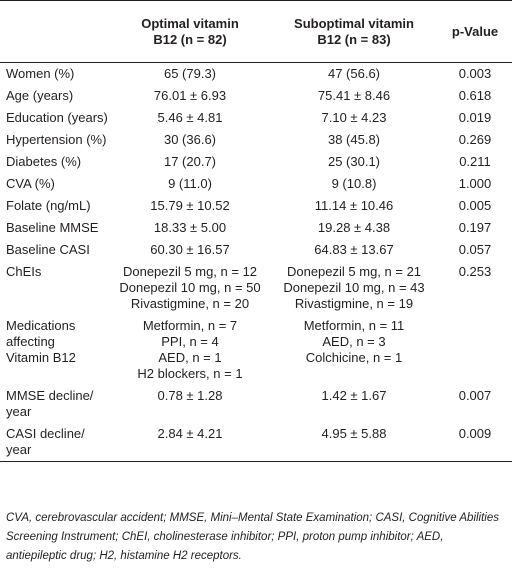 This screenshot has height=577, width=512. What do you see at coordinates (475, 31) in the screenshot?
I see `header-p-value: p-Value` at bounding box center [475, 31].